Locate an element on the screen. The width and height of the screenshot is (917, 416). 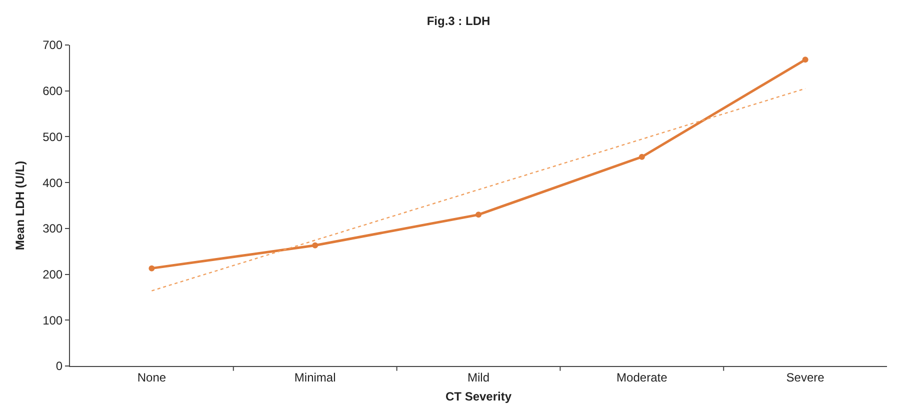
chart-title: Fig.3 : LDH is located at coordinates (458, 21).